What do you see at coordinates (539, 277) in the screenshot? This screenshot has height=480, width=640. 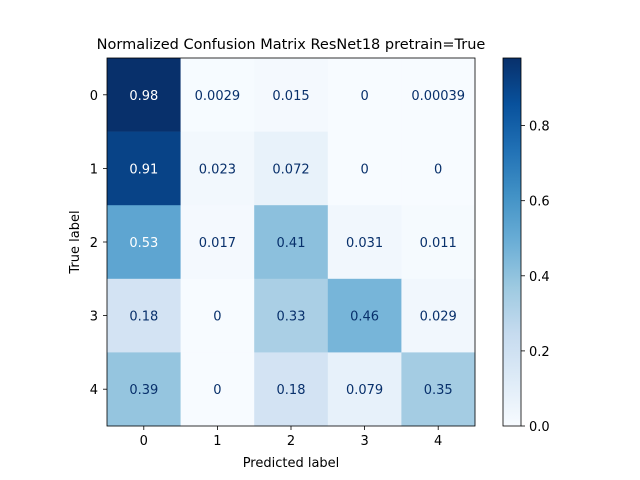 I see `colorbar-tick-label: 0.4` at bounding box center [539, 277].